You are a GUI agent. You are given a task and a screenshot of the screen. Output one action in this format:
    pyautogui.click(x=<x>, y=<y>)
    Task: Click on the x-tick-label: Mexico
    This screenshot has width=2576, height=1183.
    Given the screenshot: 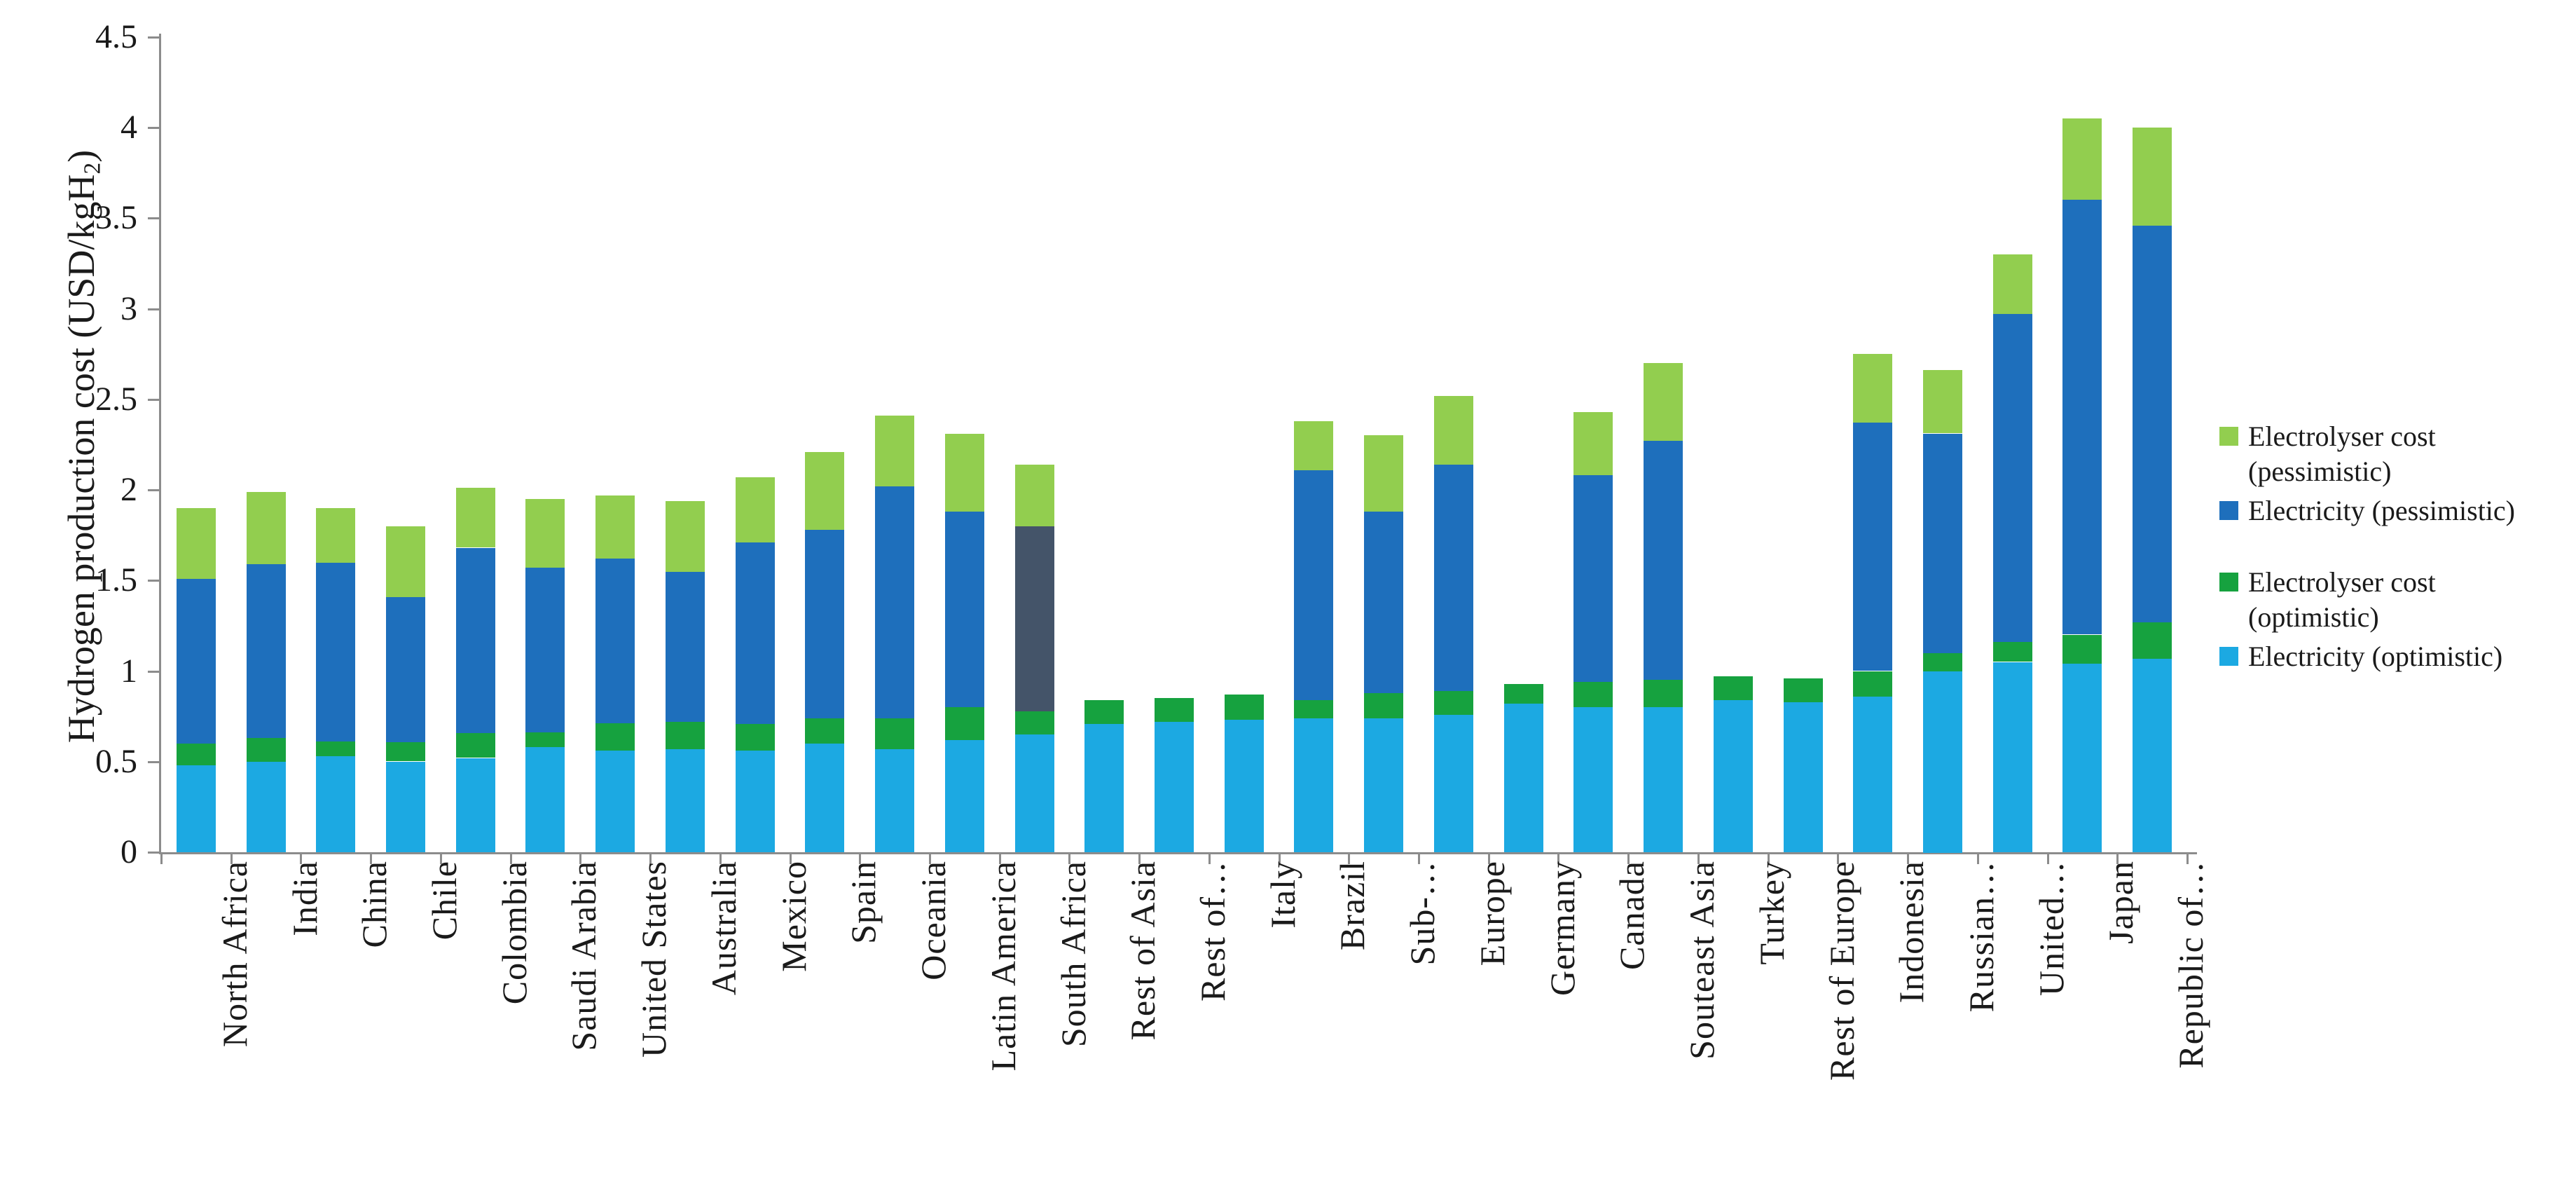 What is the action you would take?
    pyautogui.click(x=793, y=916)
    